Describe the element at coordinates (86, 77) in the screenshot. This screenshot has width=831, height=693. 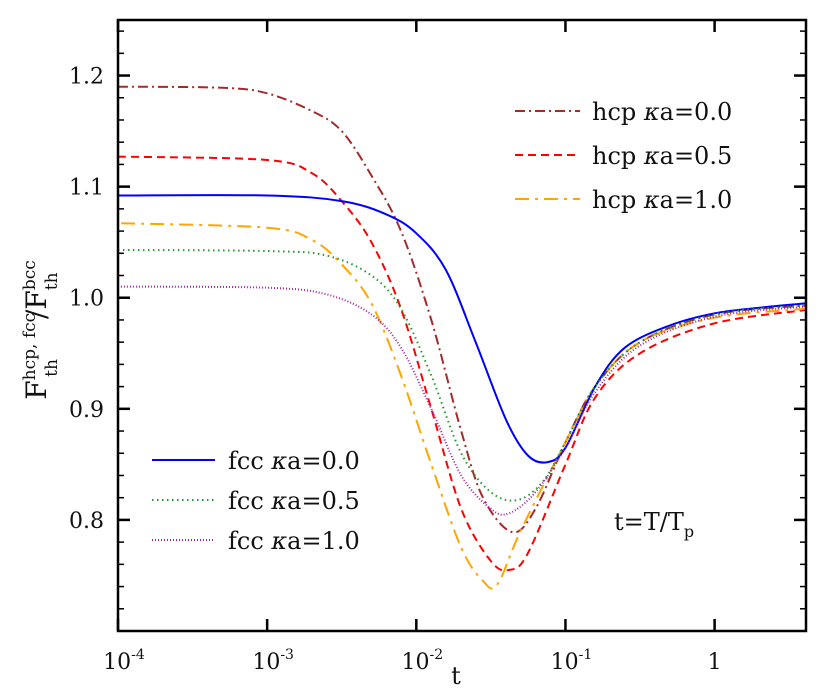
I see `y-tick-label: 1.2` at that location.